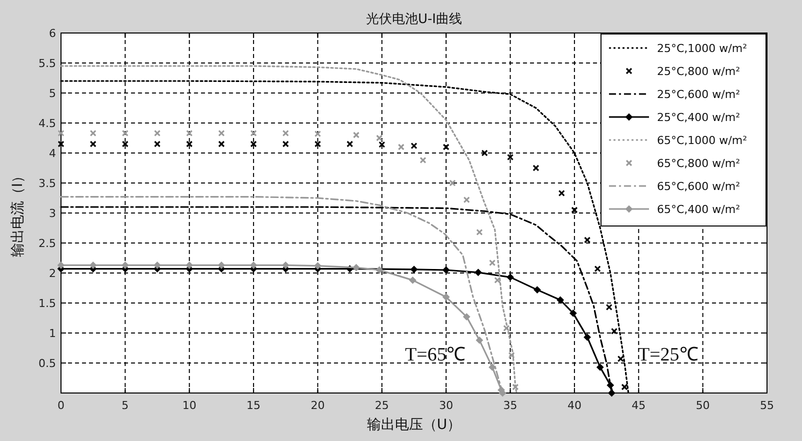 Image resolution: width=802 pixels, height=441 pixels. I want to click on y-tick-label: 5.5, so click(47, 63).